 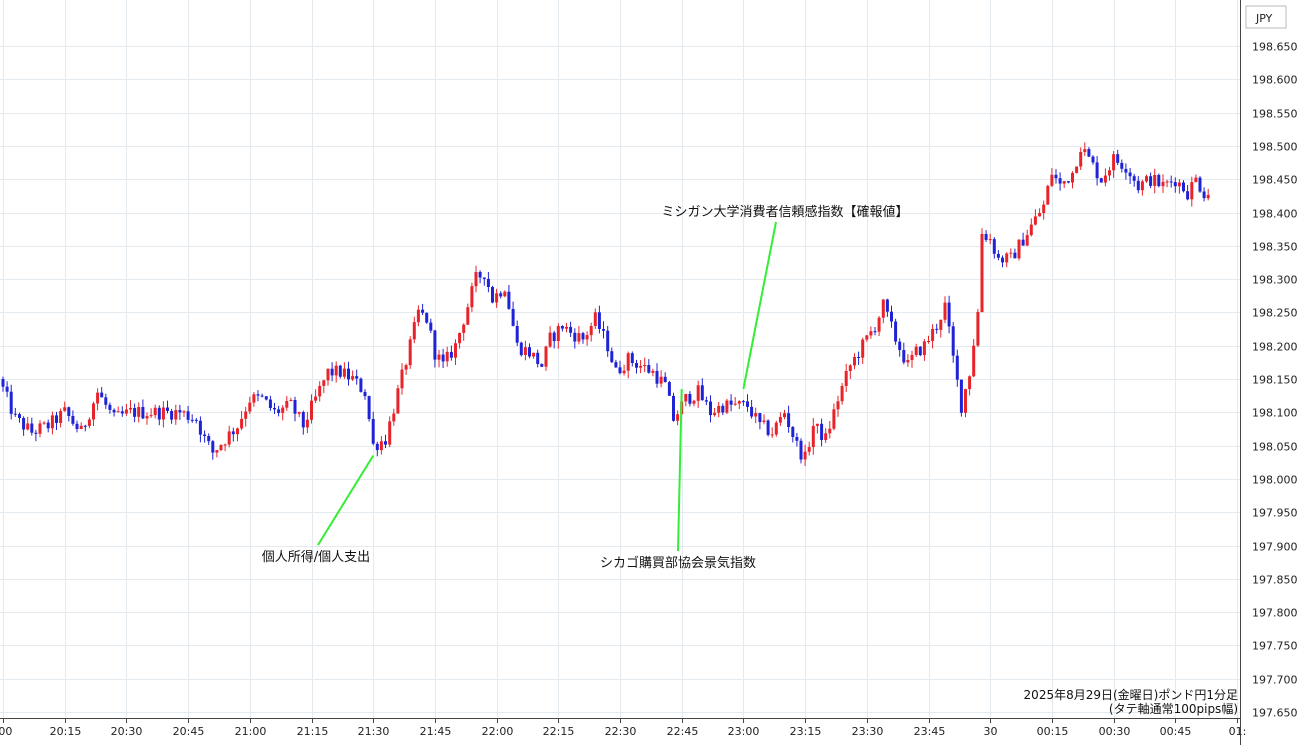 I want to click on y-tick-label: 198.150, so click(x=1275, y=380).